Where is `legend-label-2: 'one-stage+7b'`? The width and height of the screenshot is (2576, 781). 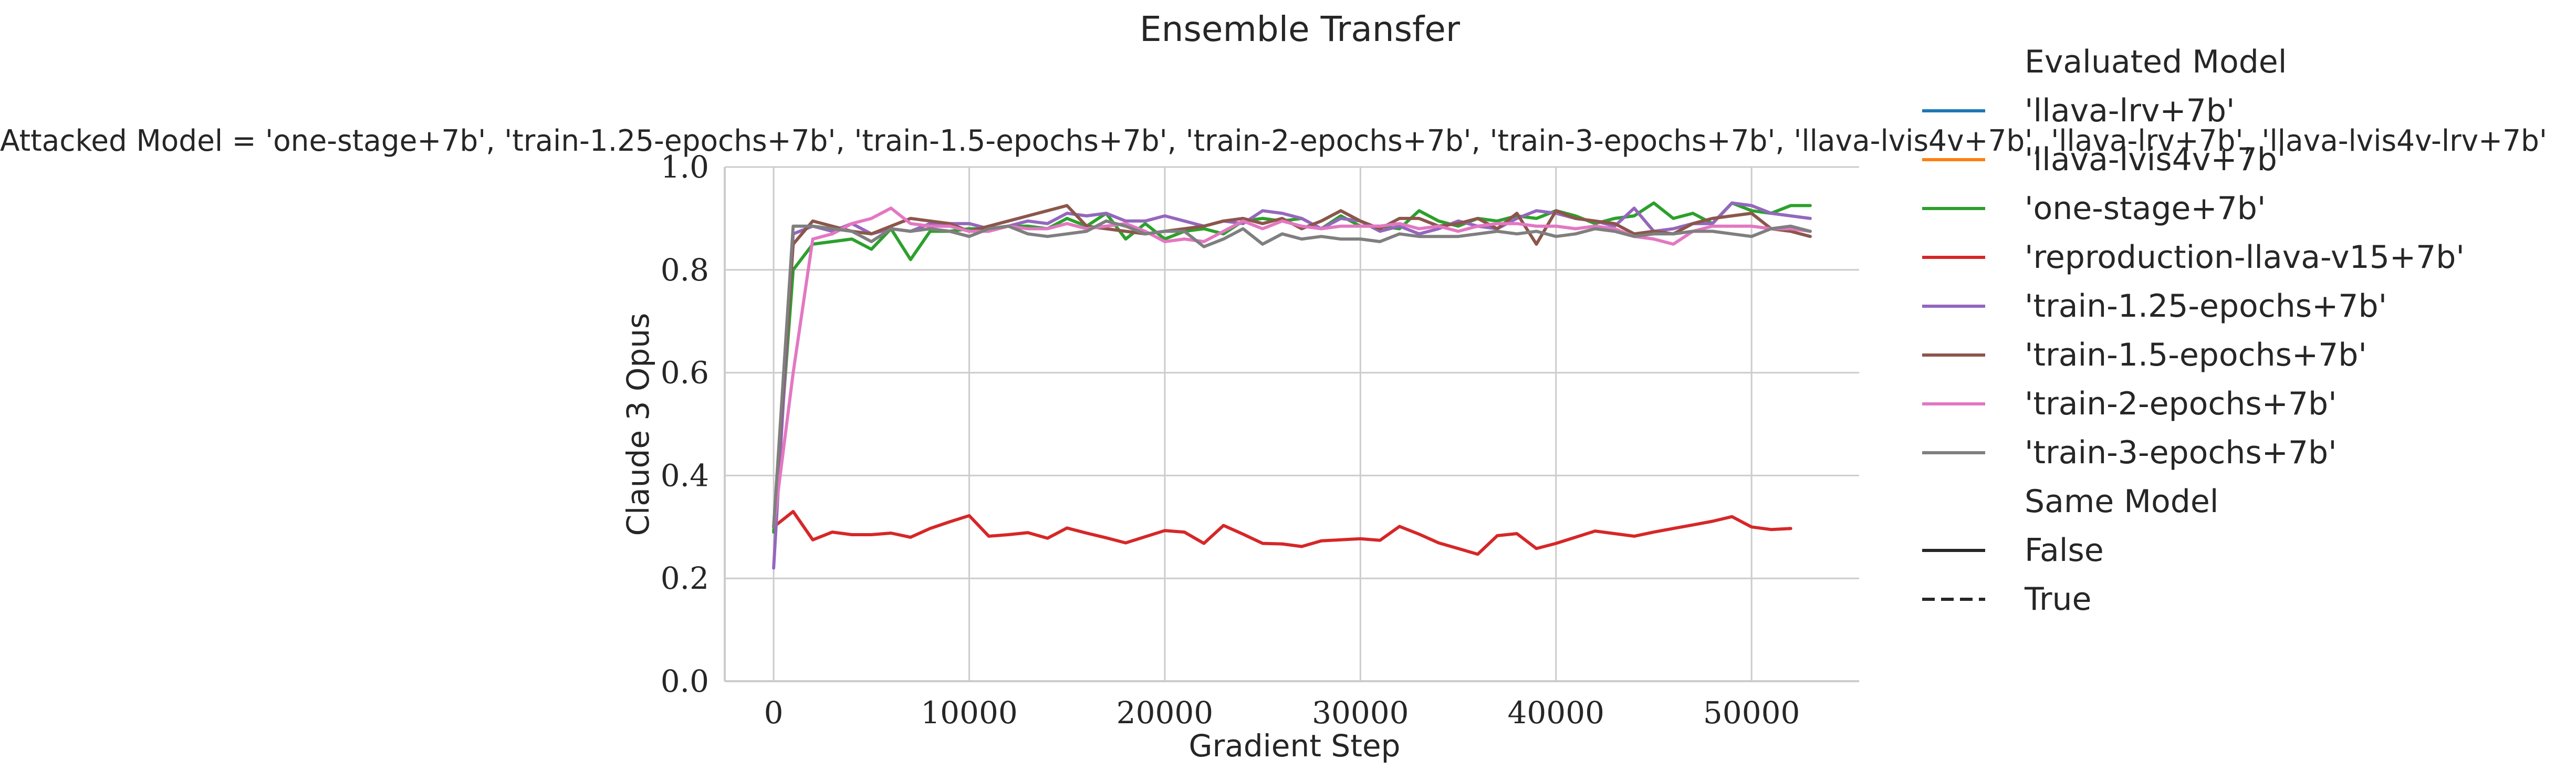 legend-label-2: 'one-stage+7b' is located at coordinates (2145, 208).